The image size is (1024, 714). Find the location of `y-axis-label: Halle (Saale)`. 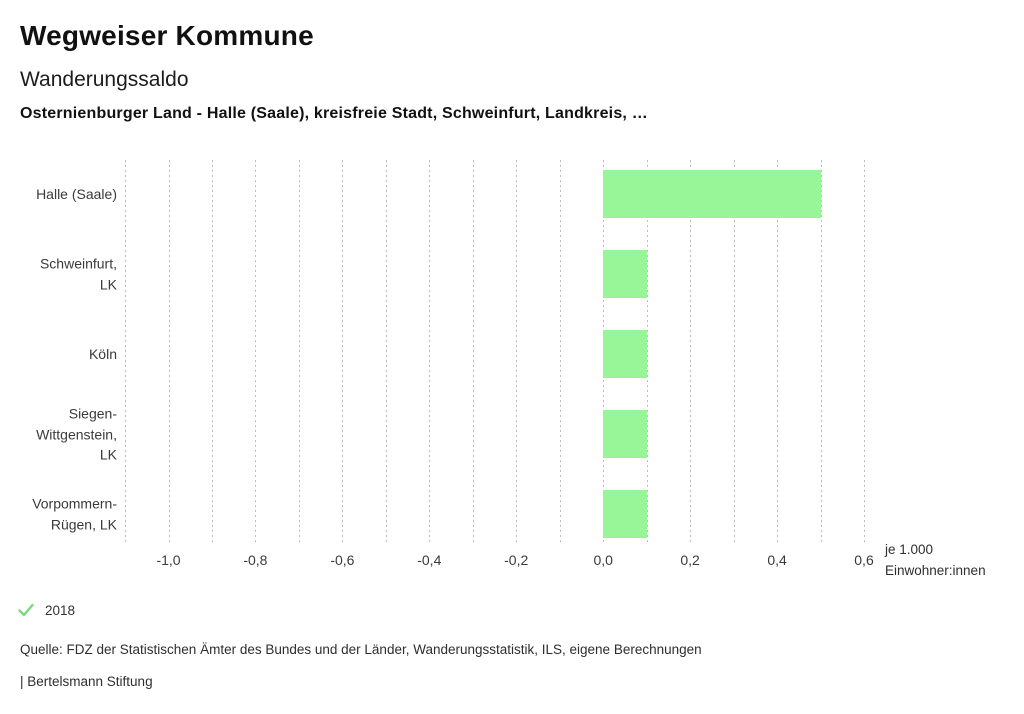

y-axis-label: Halle (Saale) is located at coordinates (76, 193).